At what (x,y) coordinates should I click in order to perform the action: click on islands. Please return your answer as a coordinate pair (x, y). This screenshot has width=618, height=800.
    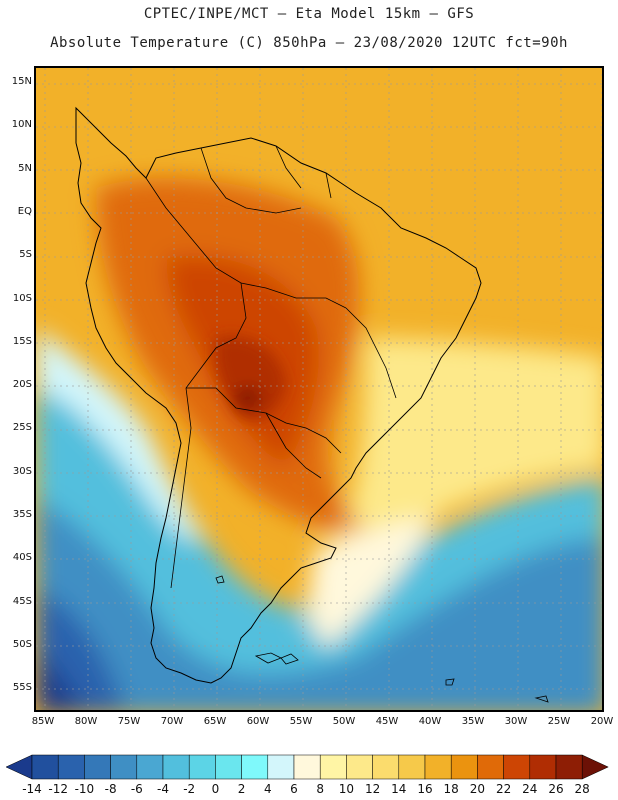
    Looking at the image, I should click on (382, 639).